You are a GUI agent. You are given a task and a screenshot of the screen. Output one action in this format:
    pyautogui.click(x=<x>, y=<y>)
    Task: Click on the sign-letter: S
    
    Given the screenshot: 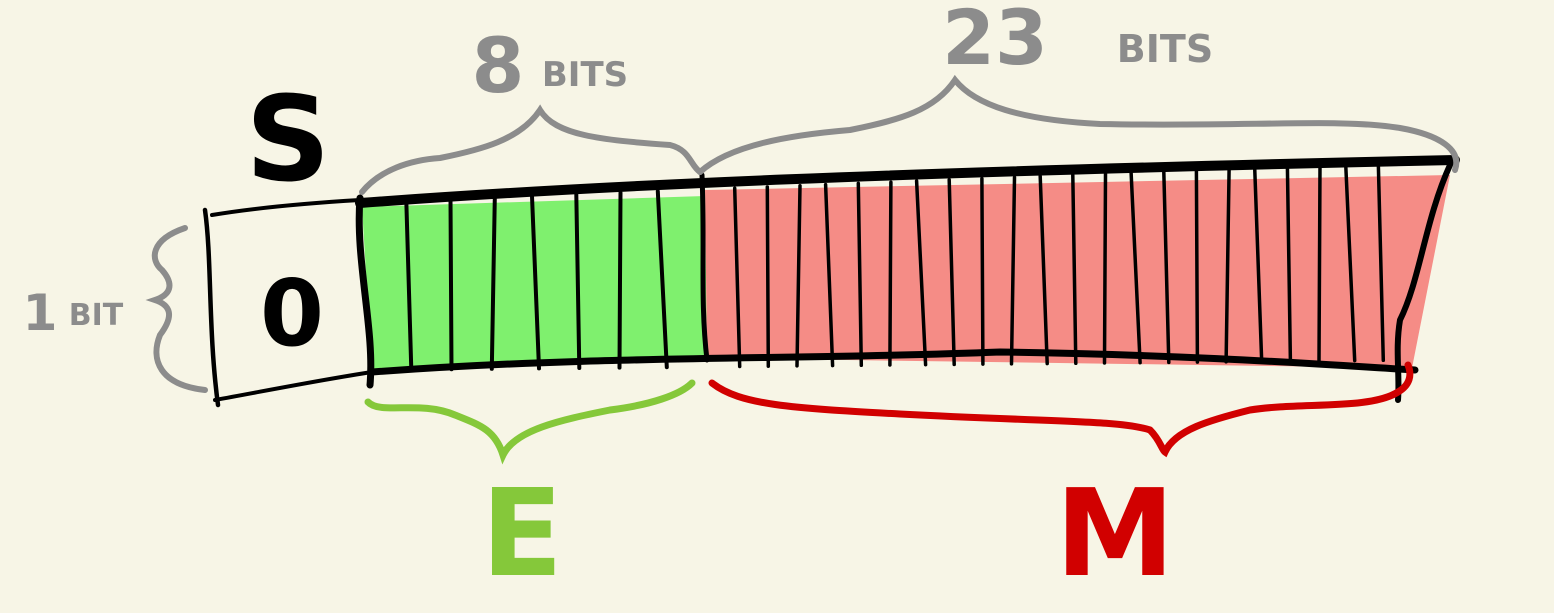 What is the action you would take?
    pyautogui.click(x=288, y=139)
    